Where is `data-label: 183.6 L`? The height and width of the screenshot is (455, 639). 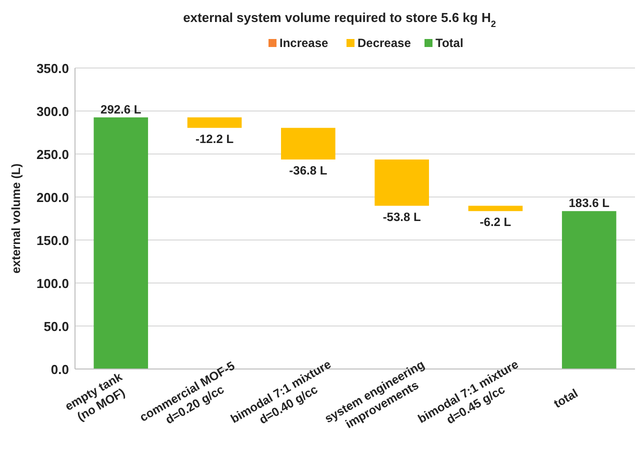
data-label: 183.6 L is located at coordinates (589, 203).